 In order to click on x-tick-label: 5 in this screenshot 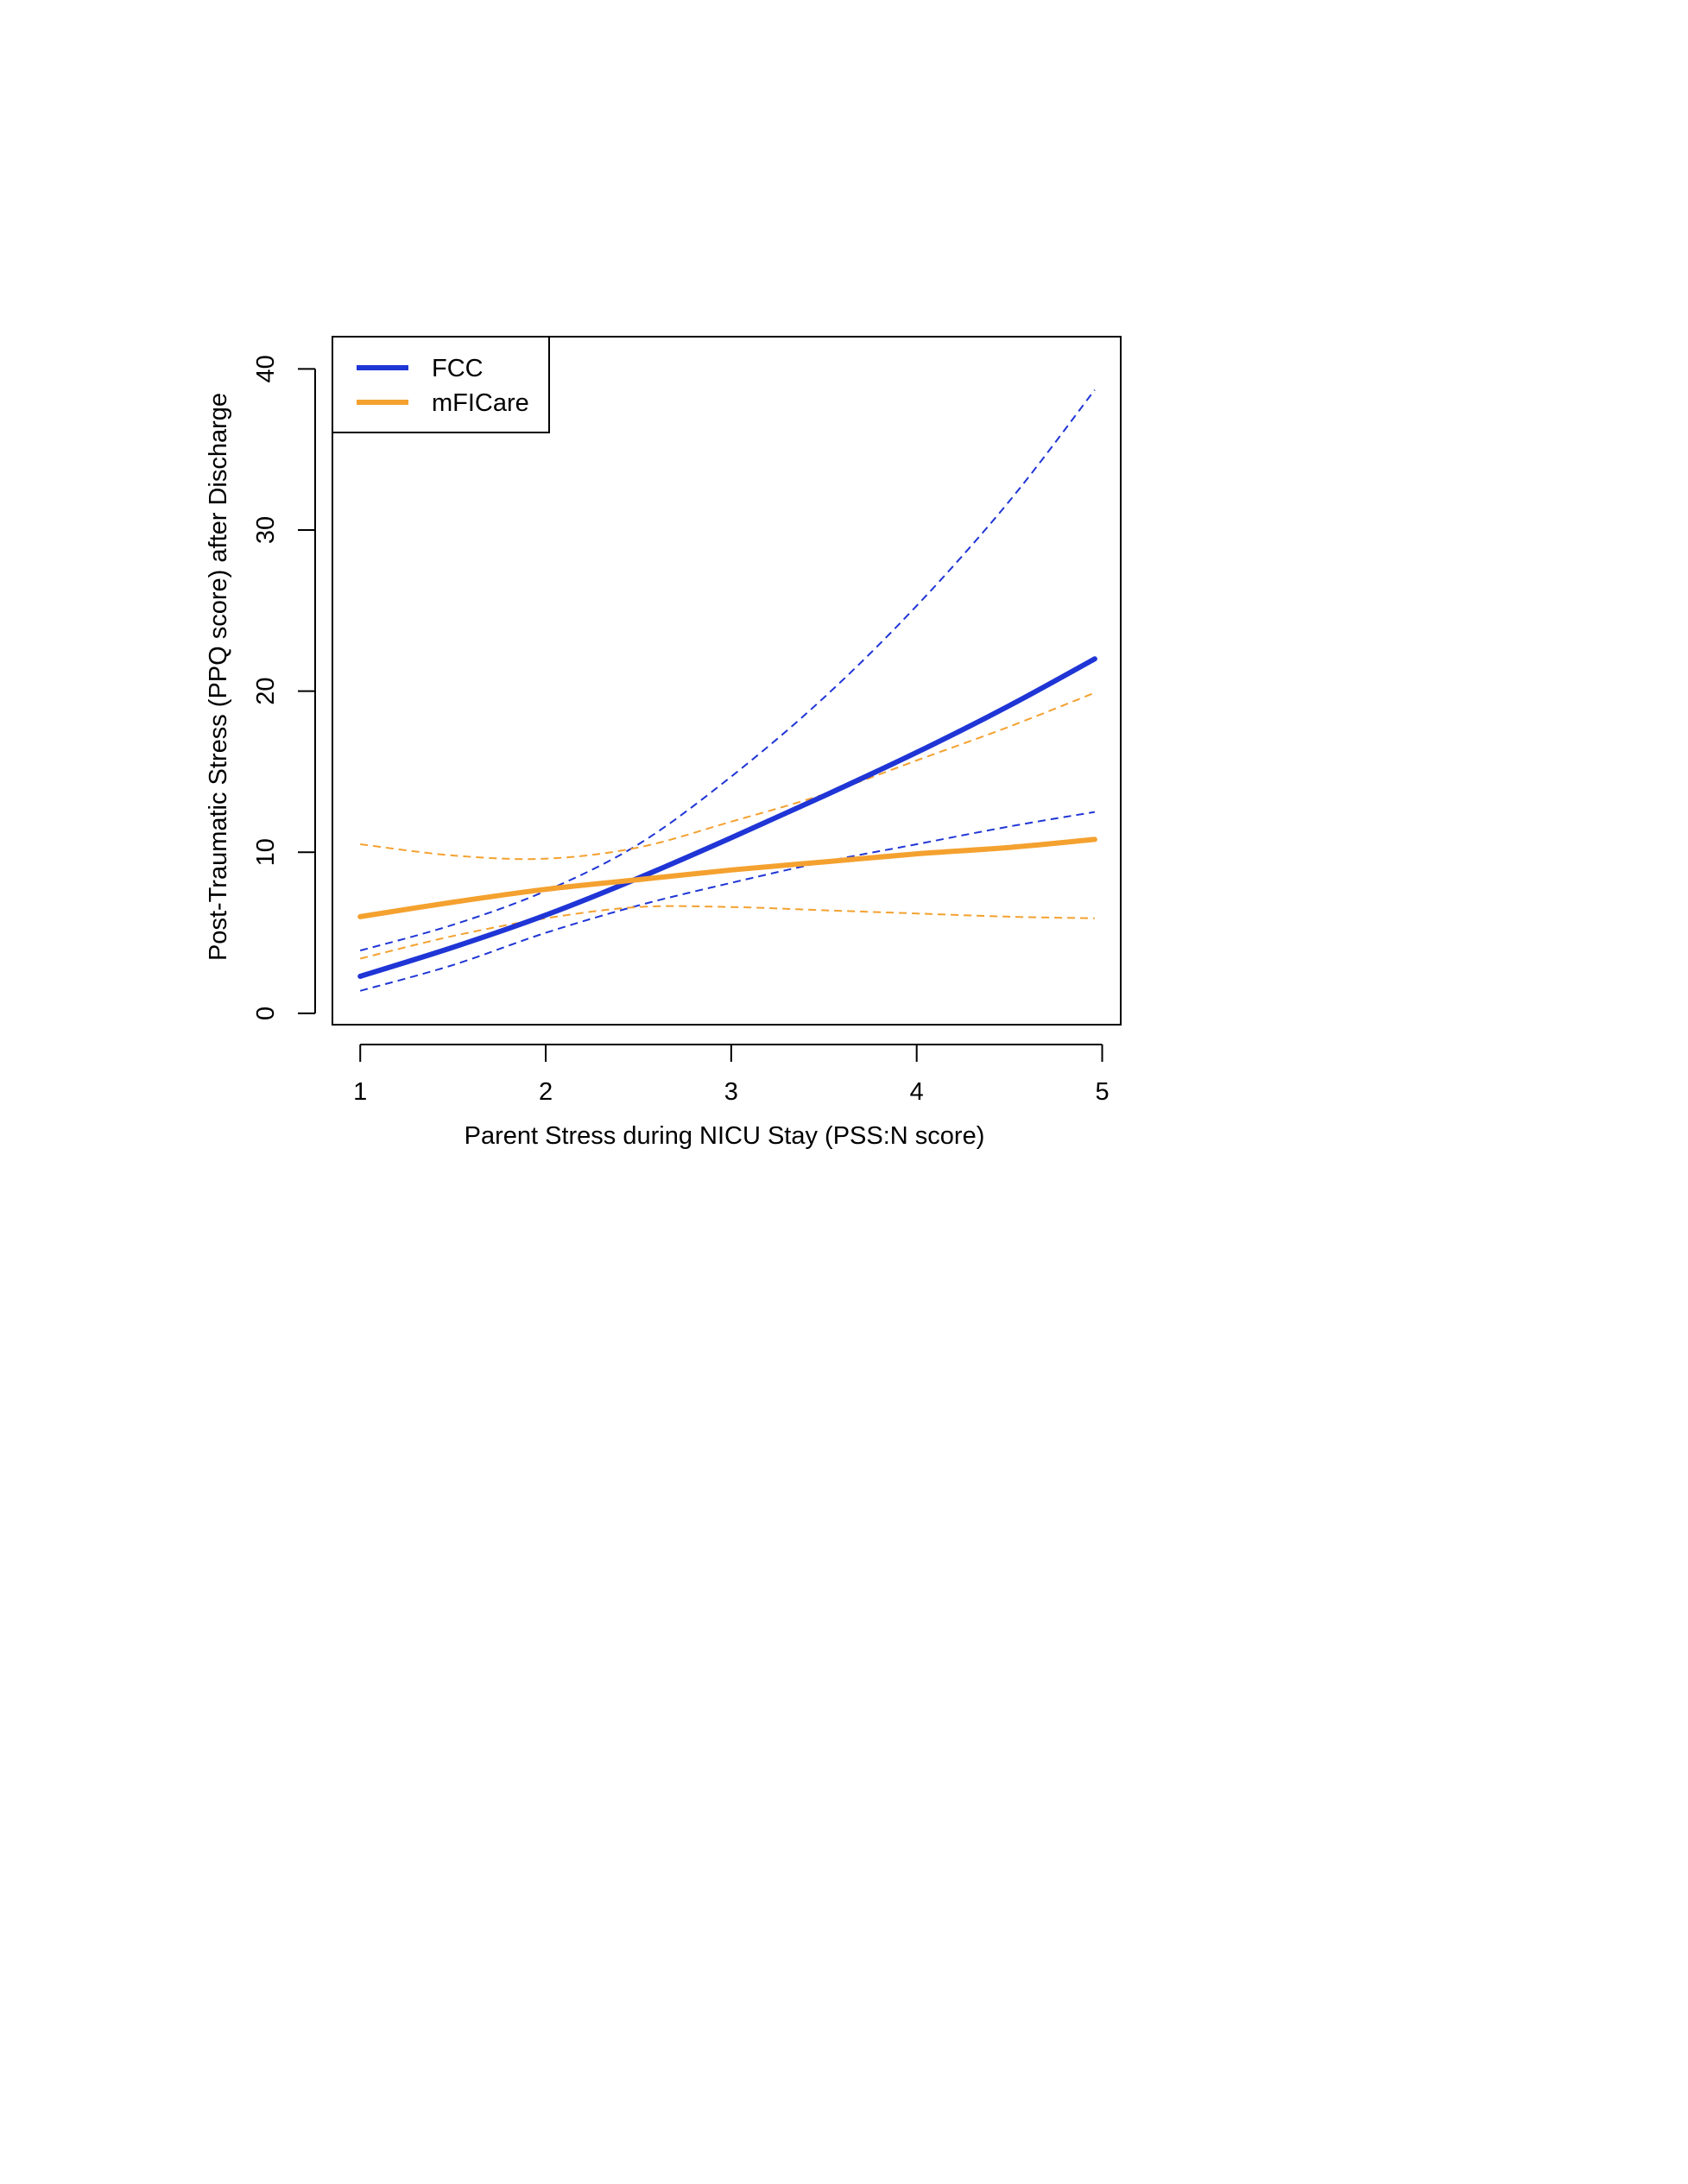, I will do `click(1102, 1092)`.